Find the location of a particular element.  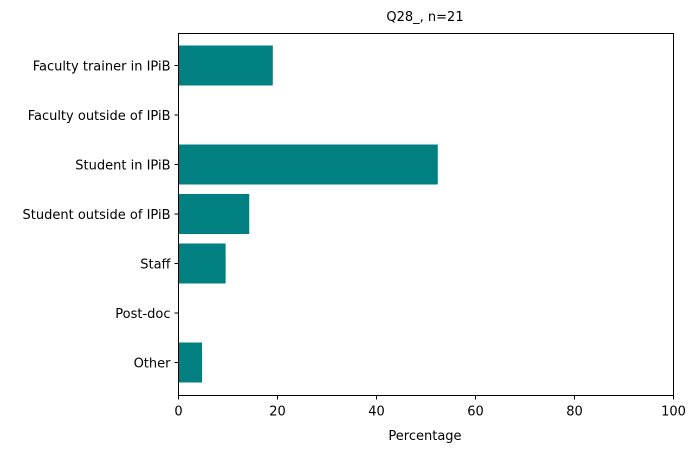

y-tick-label: Post-doc is located at coordinates (142, 314).